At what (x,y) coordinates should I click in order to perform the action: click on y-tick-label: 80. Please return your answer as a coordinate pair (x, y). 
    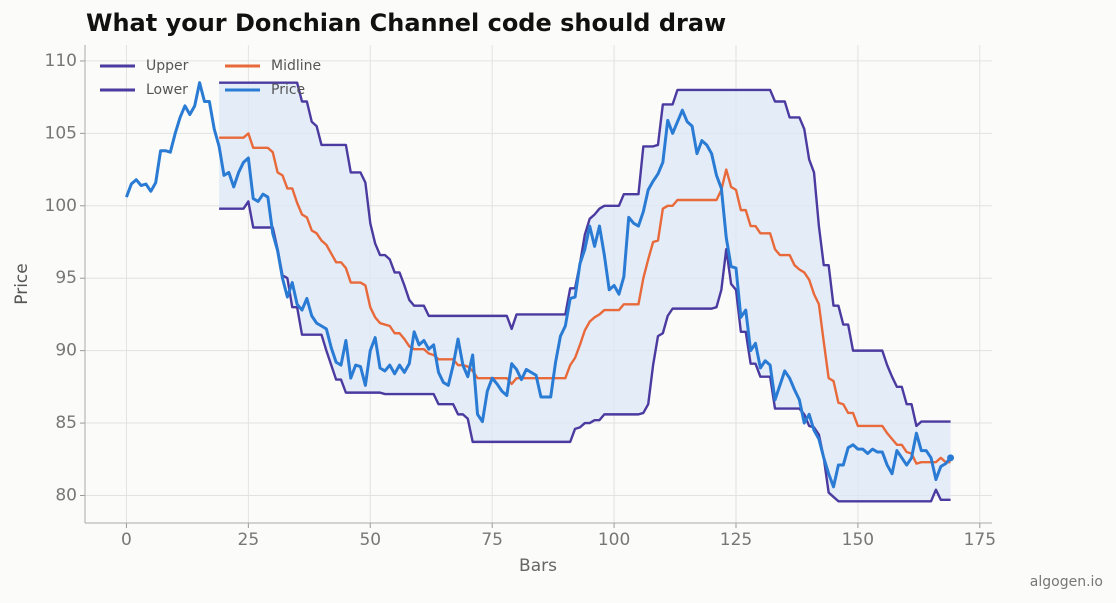
    Looking at the image, I should click on (66, 495).